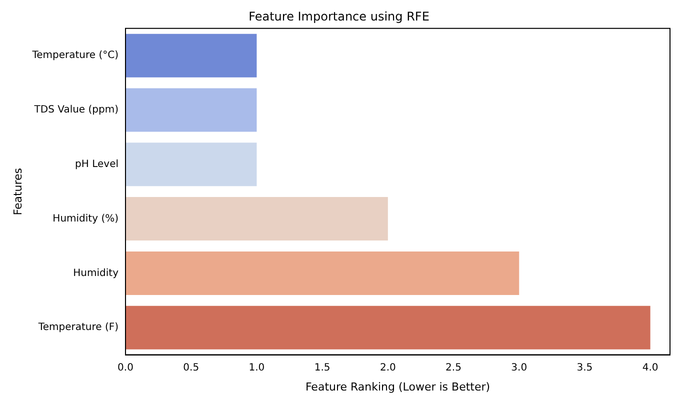 This screenshot has height=406, width=680. Describe the element at coordinates (454, 368) in the screenshot. I see `x-tick-label: 2.5` at that location.